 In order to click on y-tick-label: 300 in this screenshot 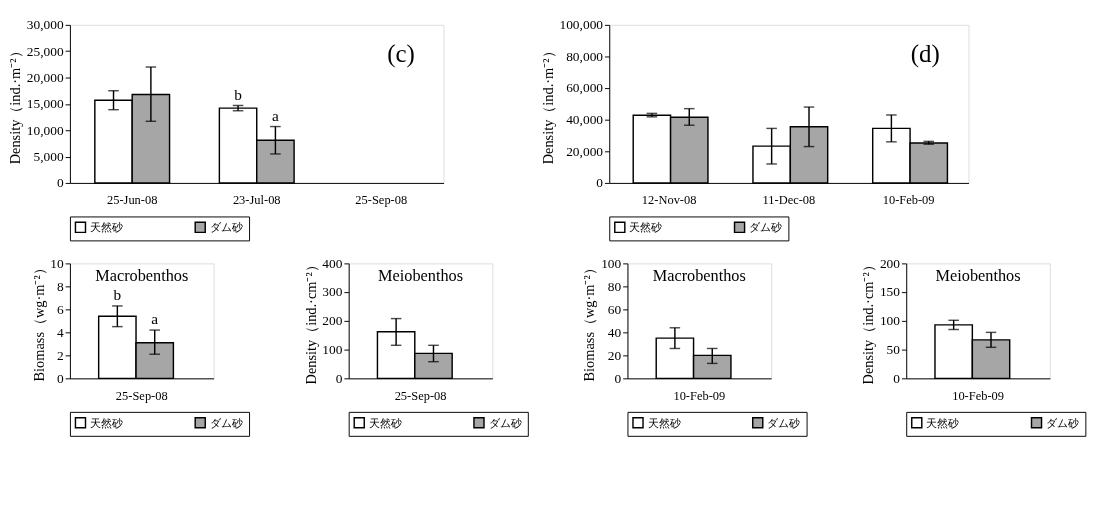, I will do `click(332, 292)`.